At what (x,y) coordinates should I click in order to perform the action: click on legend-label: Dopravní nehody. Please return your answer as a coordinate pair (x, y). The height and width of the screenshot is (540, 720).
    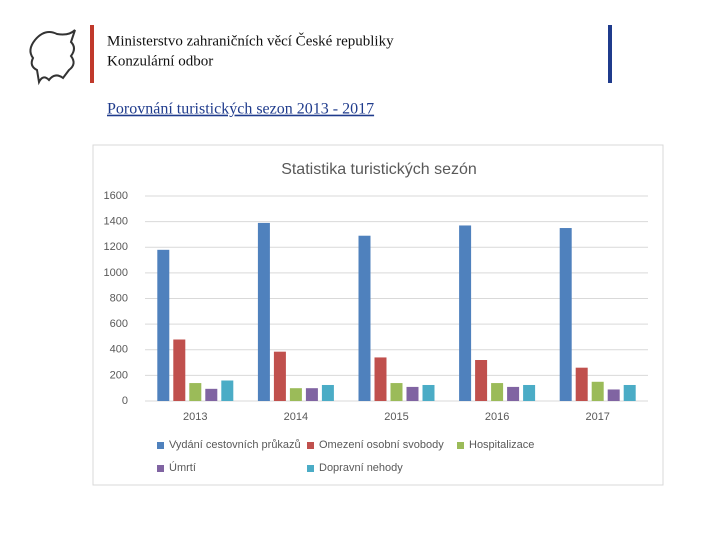
    Looking at the image, I should click on (361, 468).